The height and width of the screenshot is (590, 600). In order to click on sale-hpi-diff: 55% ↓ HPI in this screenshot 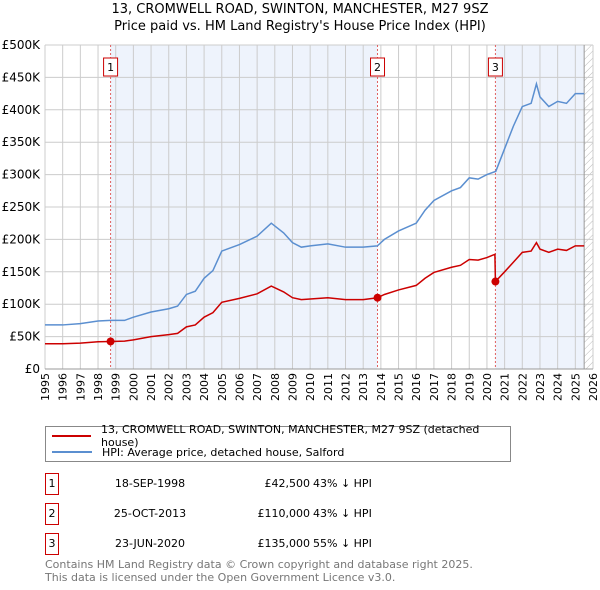, I will do `click(342, 543)`.